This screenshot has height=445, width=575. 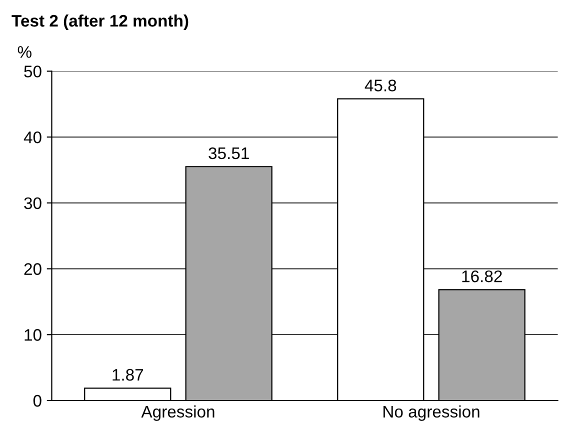 What do you see at coordinates (33, 137) in the screenshot?
I see `y-tick-label: 40` at bounding box center [33, 137].